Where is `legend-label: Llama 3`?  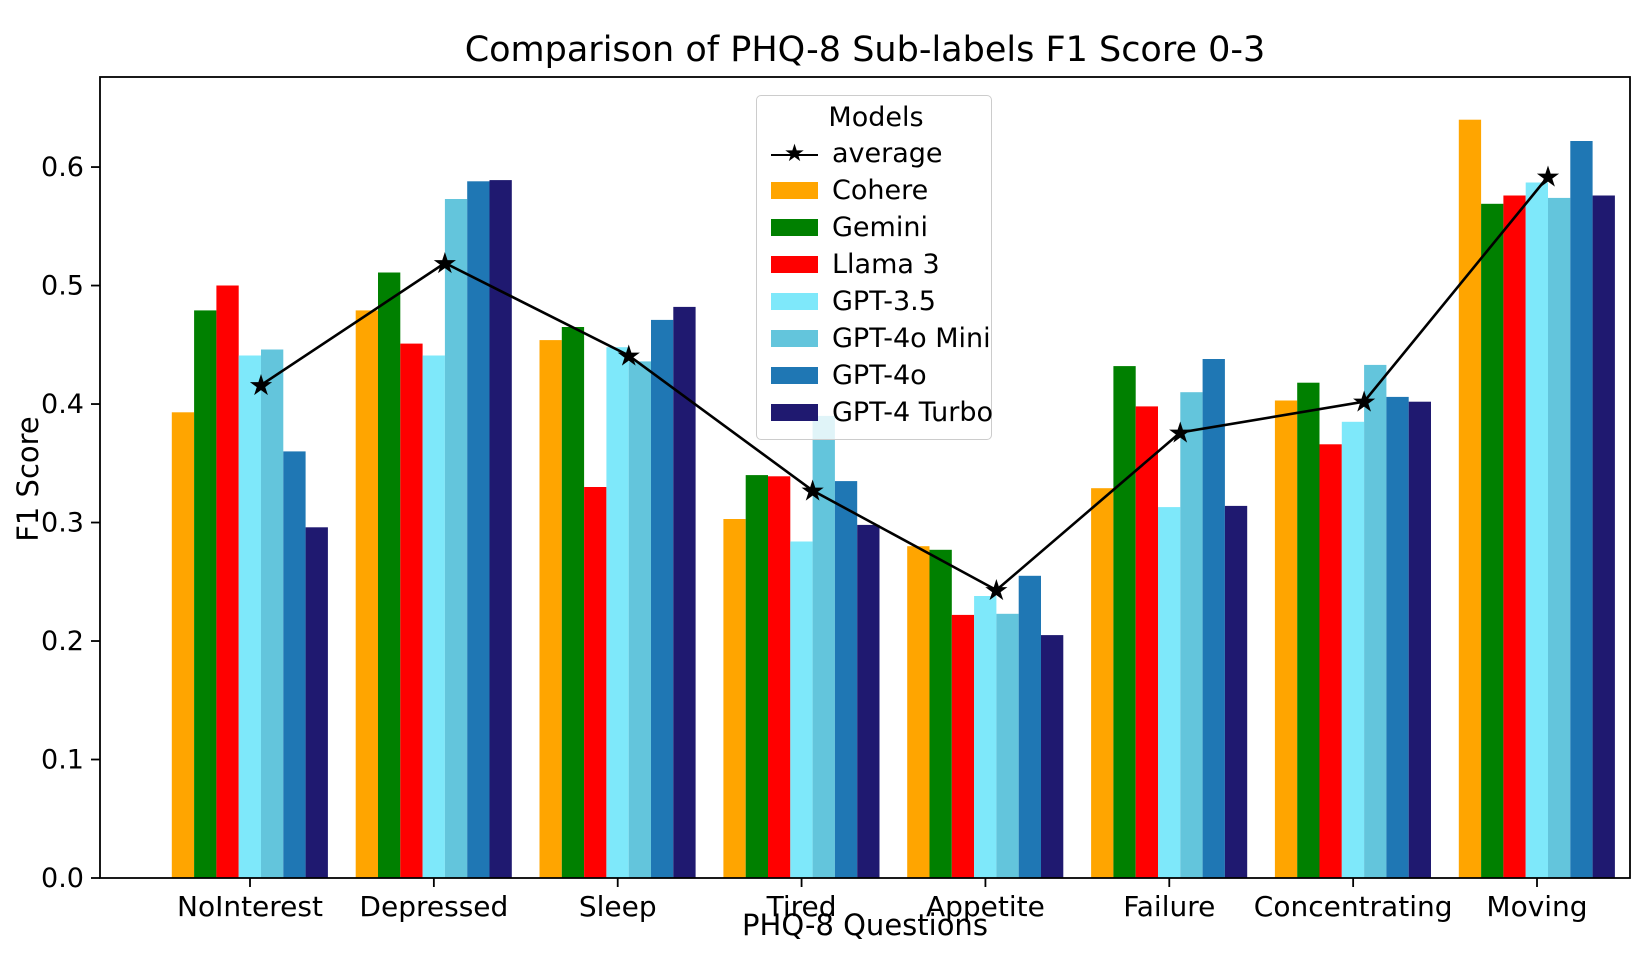 legend-label: Llama 3 is located at coordinates (886, 264).